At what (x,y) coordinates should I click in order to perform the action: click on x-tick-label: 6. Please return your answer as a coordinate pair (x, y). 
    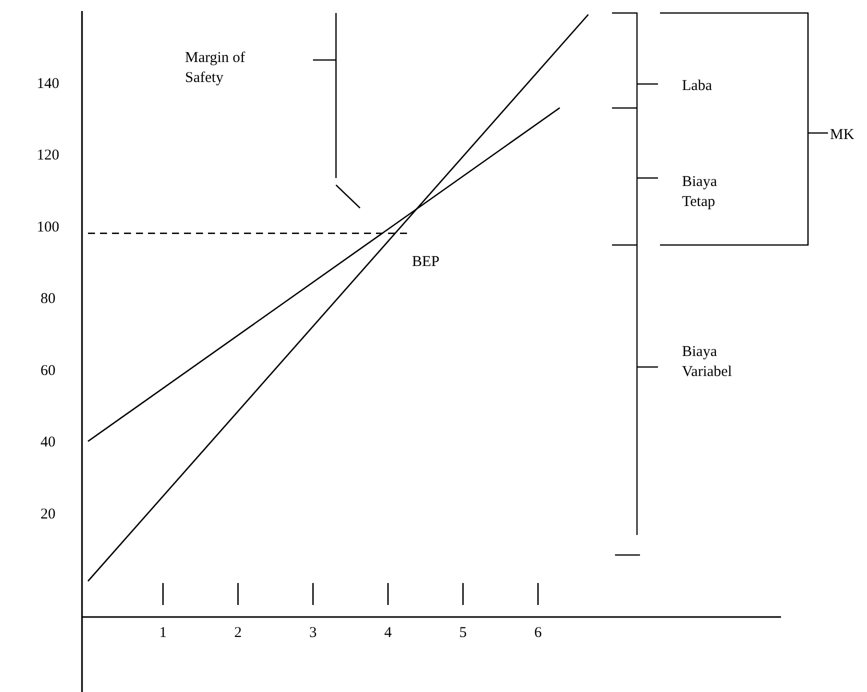
    Looking at the image, I should click on (538, 633).